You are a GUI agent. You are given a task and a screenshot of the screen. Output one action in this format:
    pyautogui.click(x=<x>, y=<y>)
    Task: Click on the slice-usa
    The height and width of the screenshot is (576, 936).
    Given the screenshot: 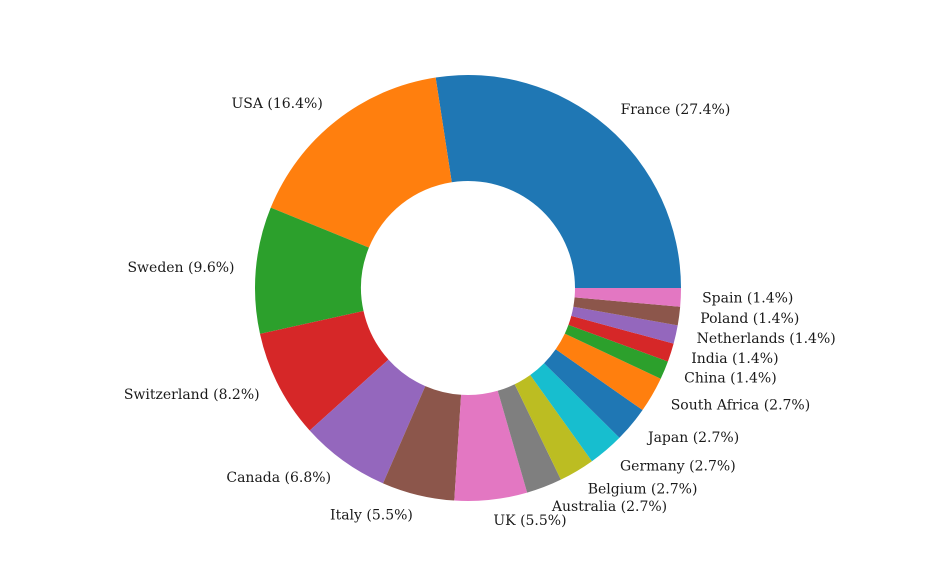 What is the action you would take?
    pyautogui.click(x=361, y=162)
    